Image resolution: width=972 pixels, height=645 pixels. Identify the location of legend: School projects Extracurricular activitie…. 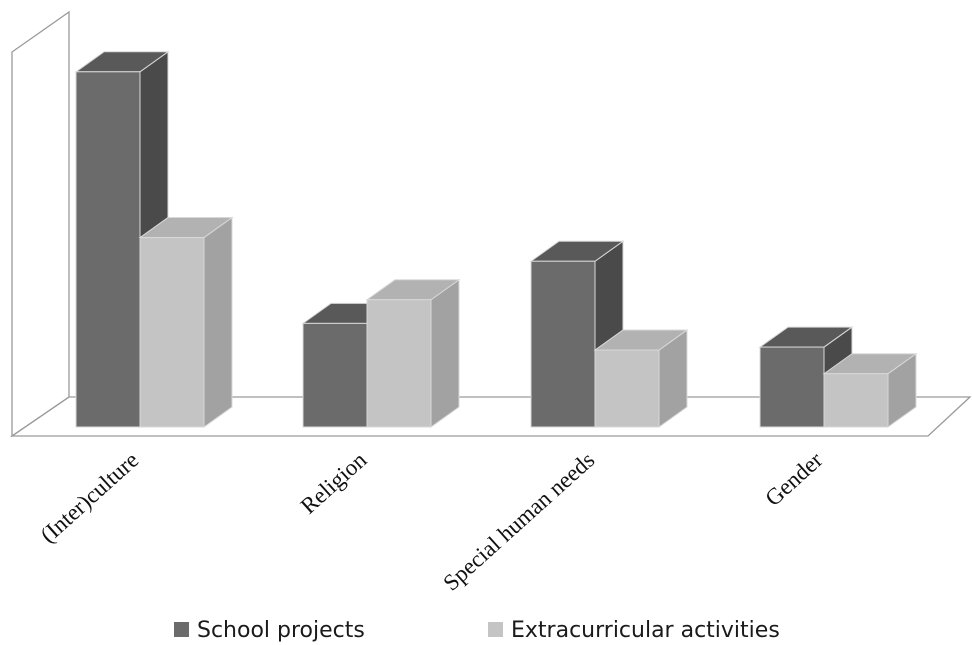
(477, 630).